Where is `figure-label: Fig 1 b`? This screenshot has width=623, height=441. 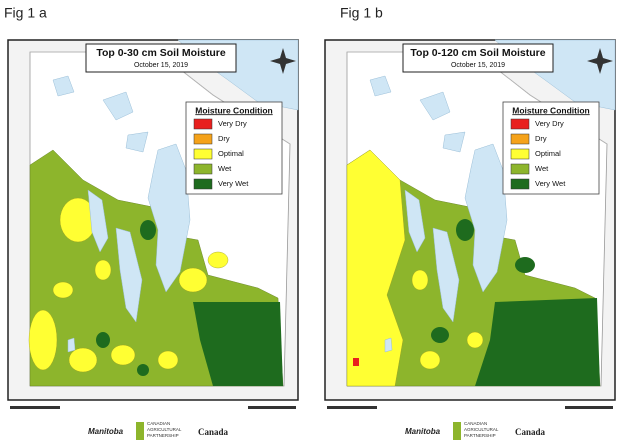 figure-label: Fig 1 b is located at coordinates (361, 13).